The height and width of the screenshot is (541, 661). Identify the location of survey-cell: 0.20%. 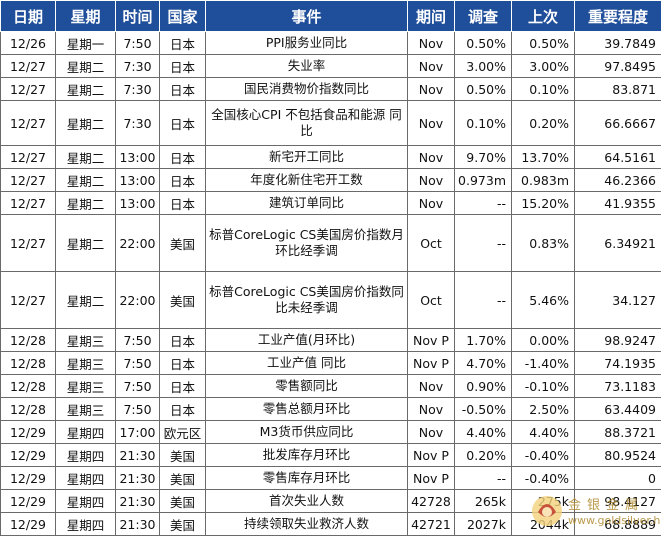
(483, 455).